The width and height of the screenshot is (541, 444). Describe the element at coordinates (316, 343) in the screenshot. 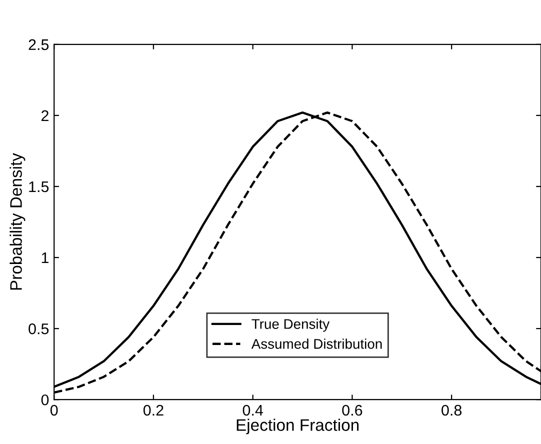

I see `legend-label: Assumed Distribution` at that location.